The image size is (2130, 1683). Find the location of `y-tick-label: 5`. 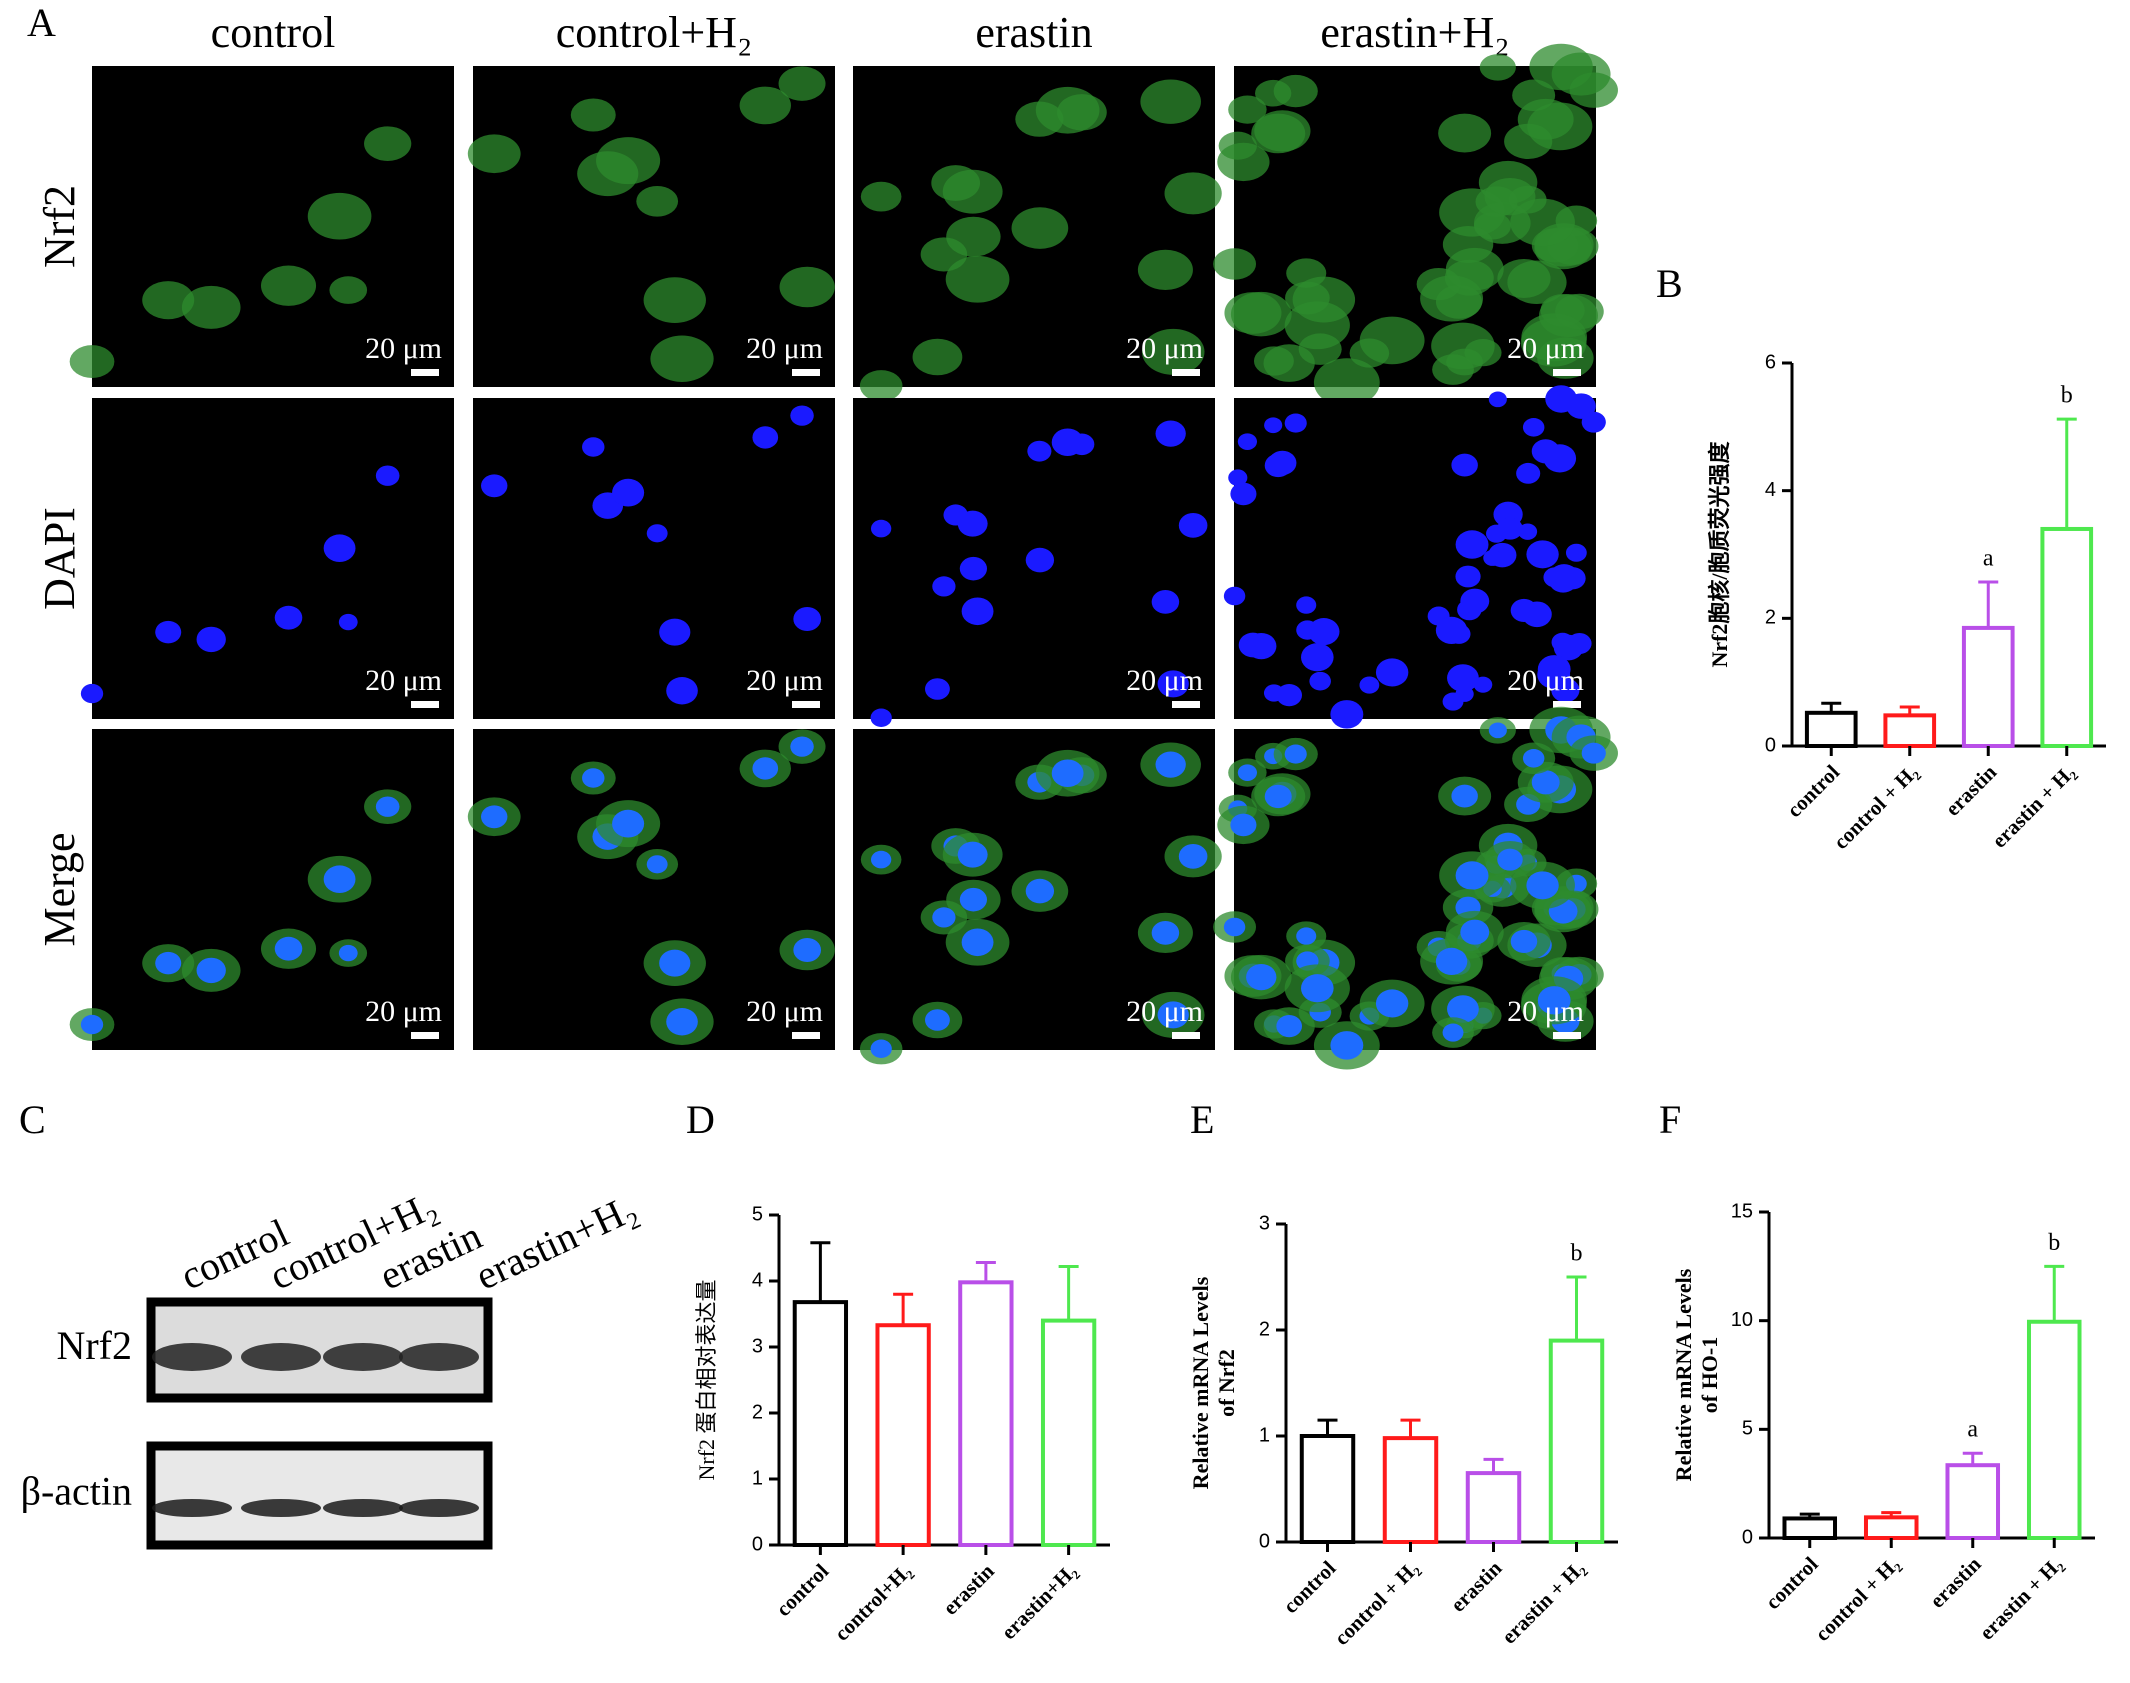

y-tick-label: 5 is located at coordinates (757, 1214).